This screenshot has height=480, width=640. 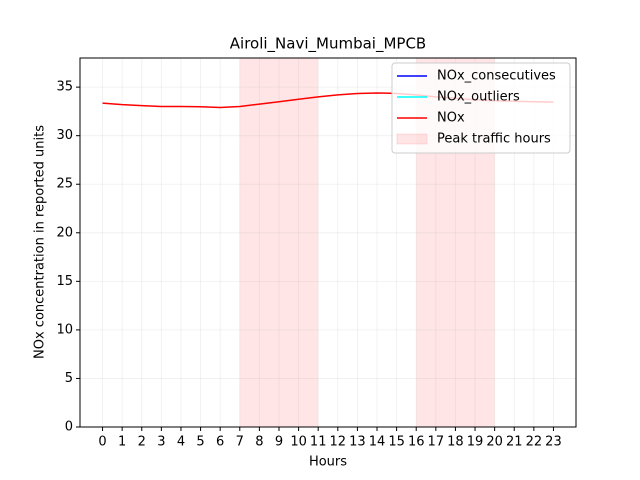 What do you see at coordinates (69, 427) in the screenshot?
I see `y-tick-label: 0` at bounding box center [69, 427].